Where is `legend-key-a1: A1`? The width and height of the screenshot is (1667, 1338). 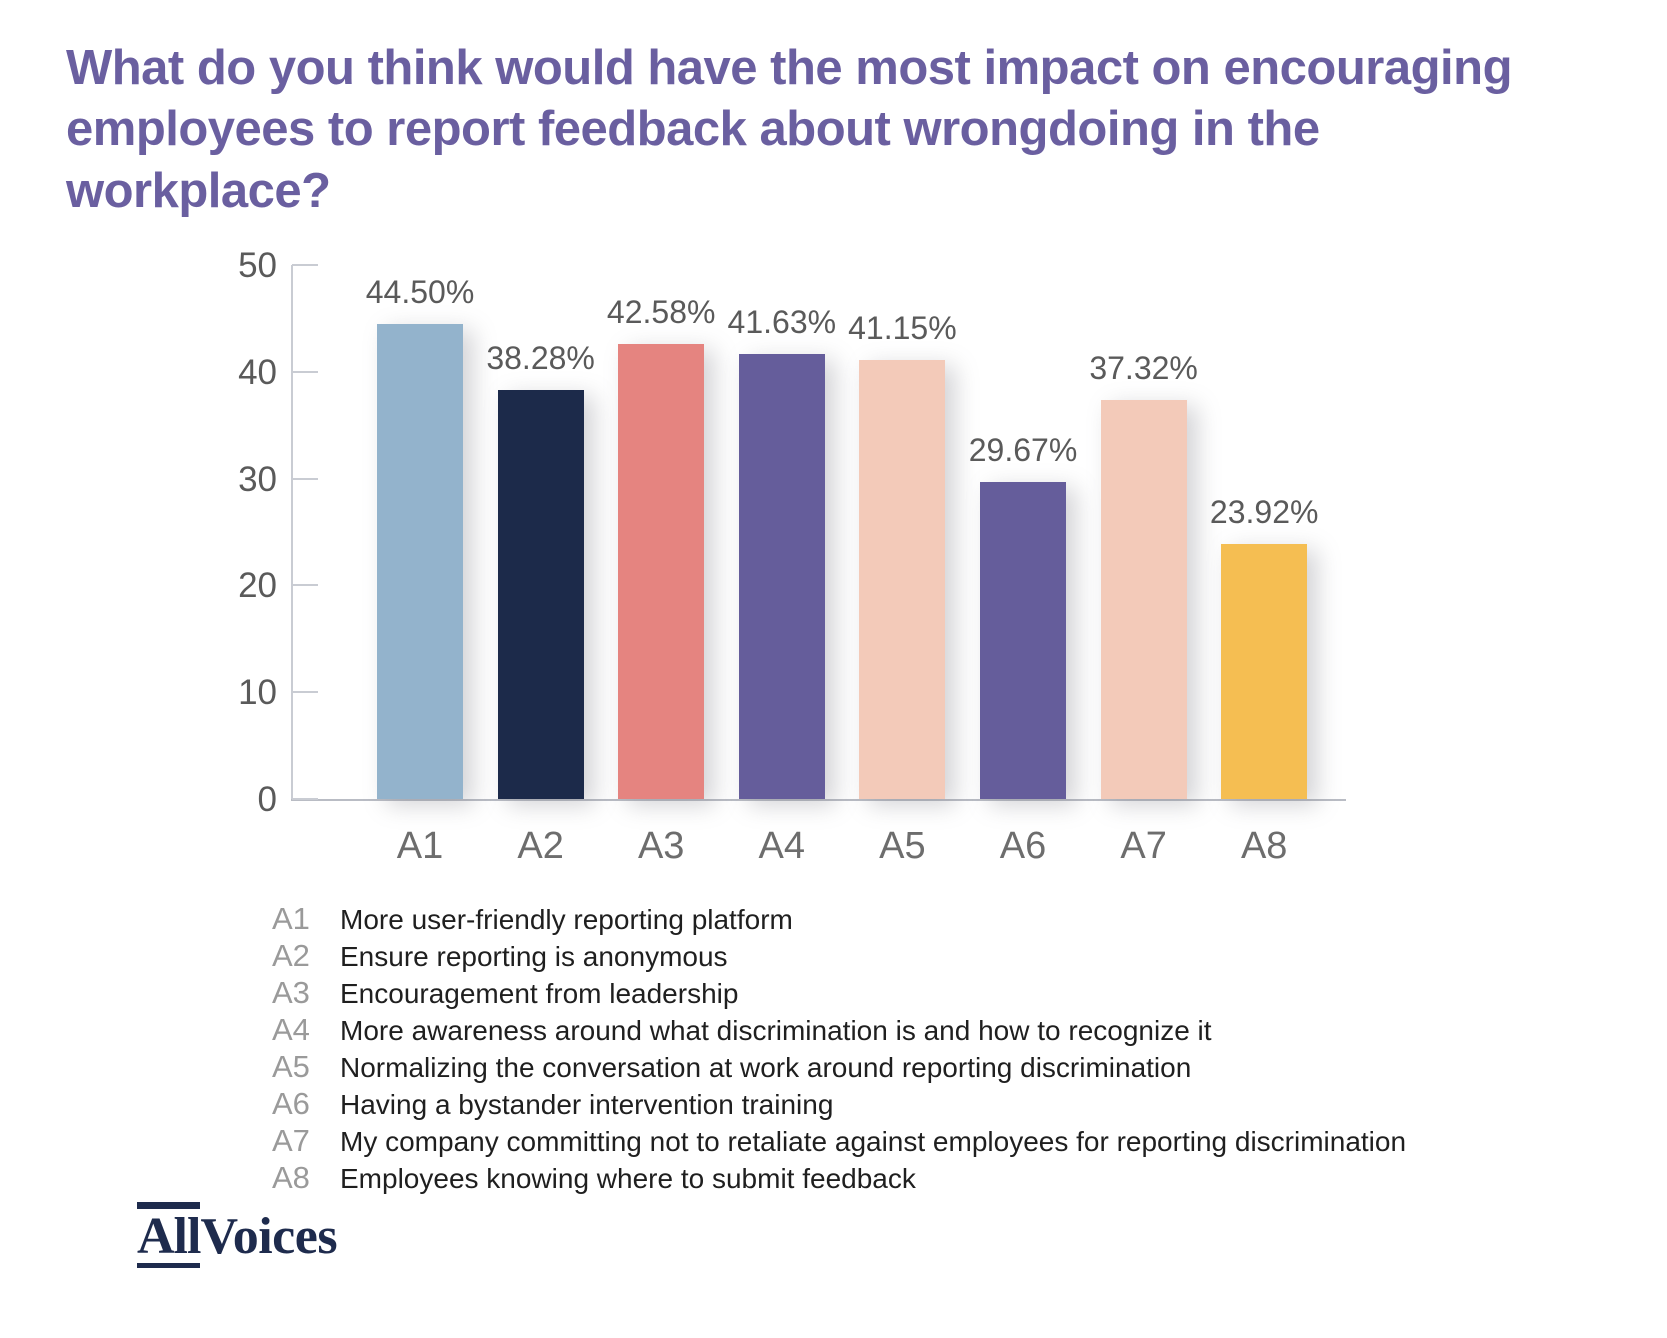 legend-key-a1: A1 is located at coordinates (291, 918).